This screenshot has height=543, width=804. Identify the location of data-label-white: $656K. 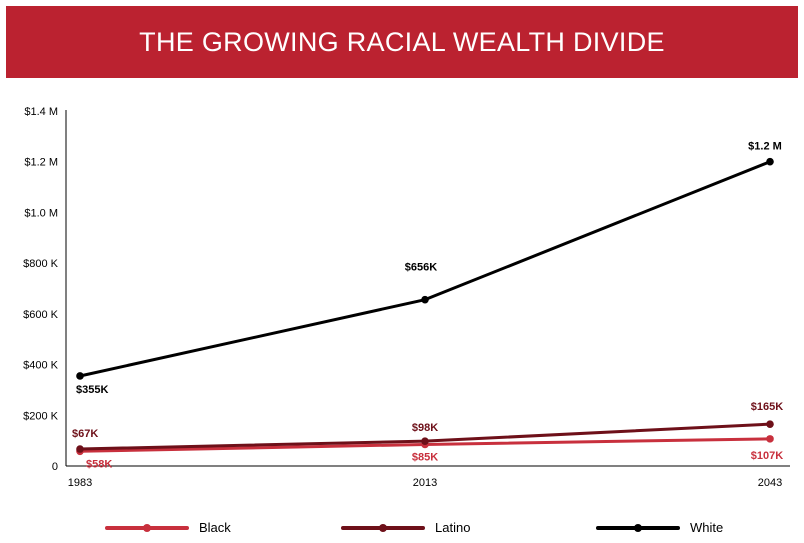
(421, 268).